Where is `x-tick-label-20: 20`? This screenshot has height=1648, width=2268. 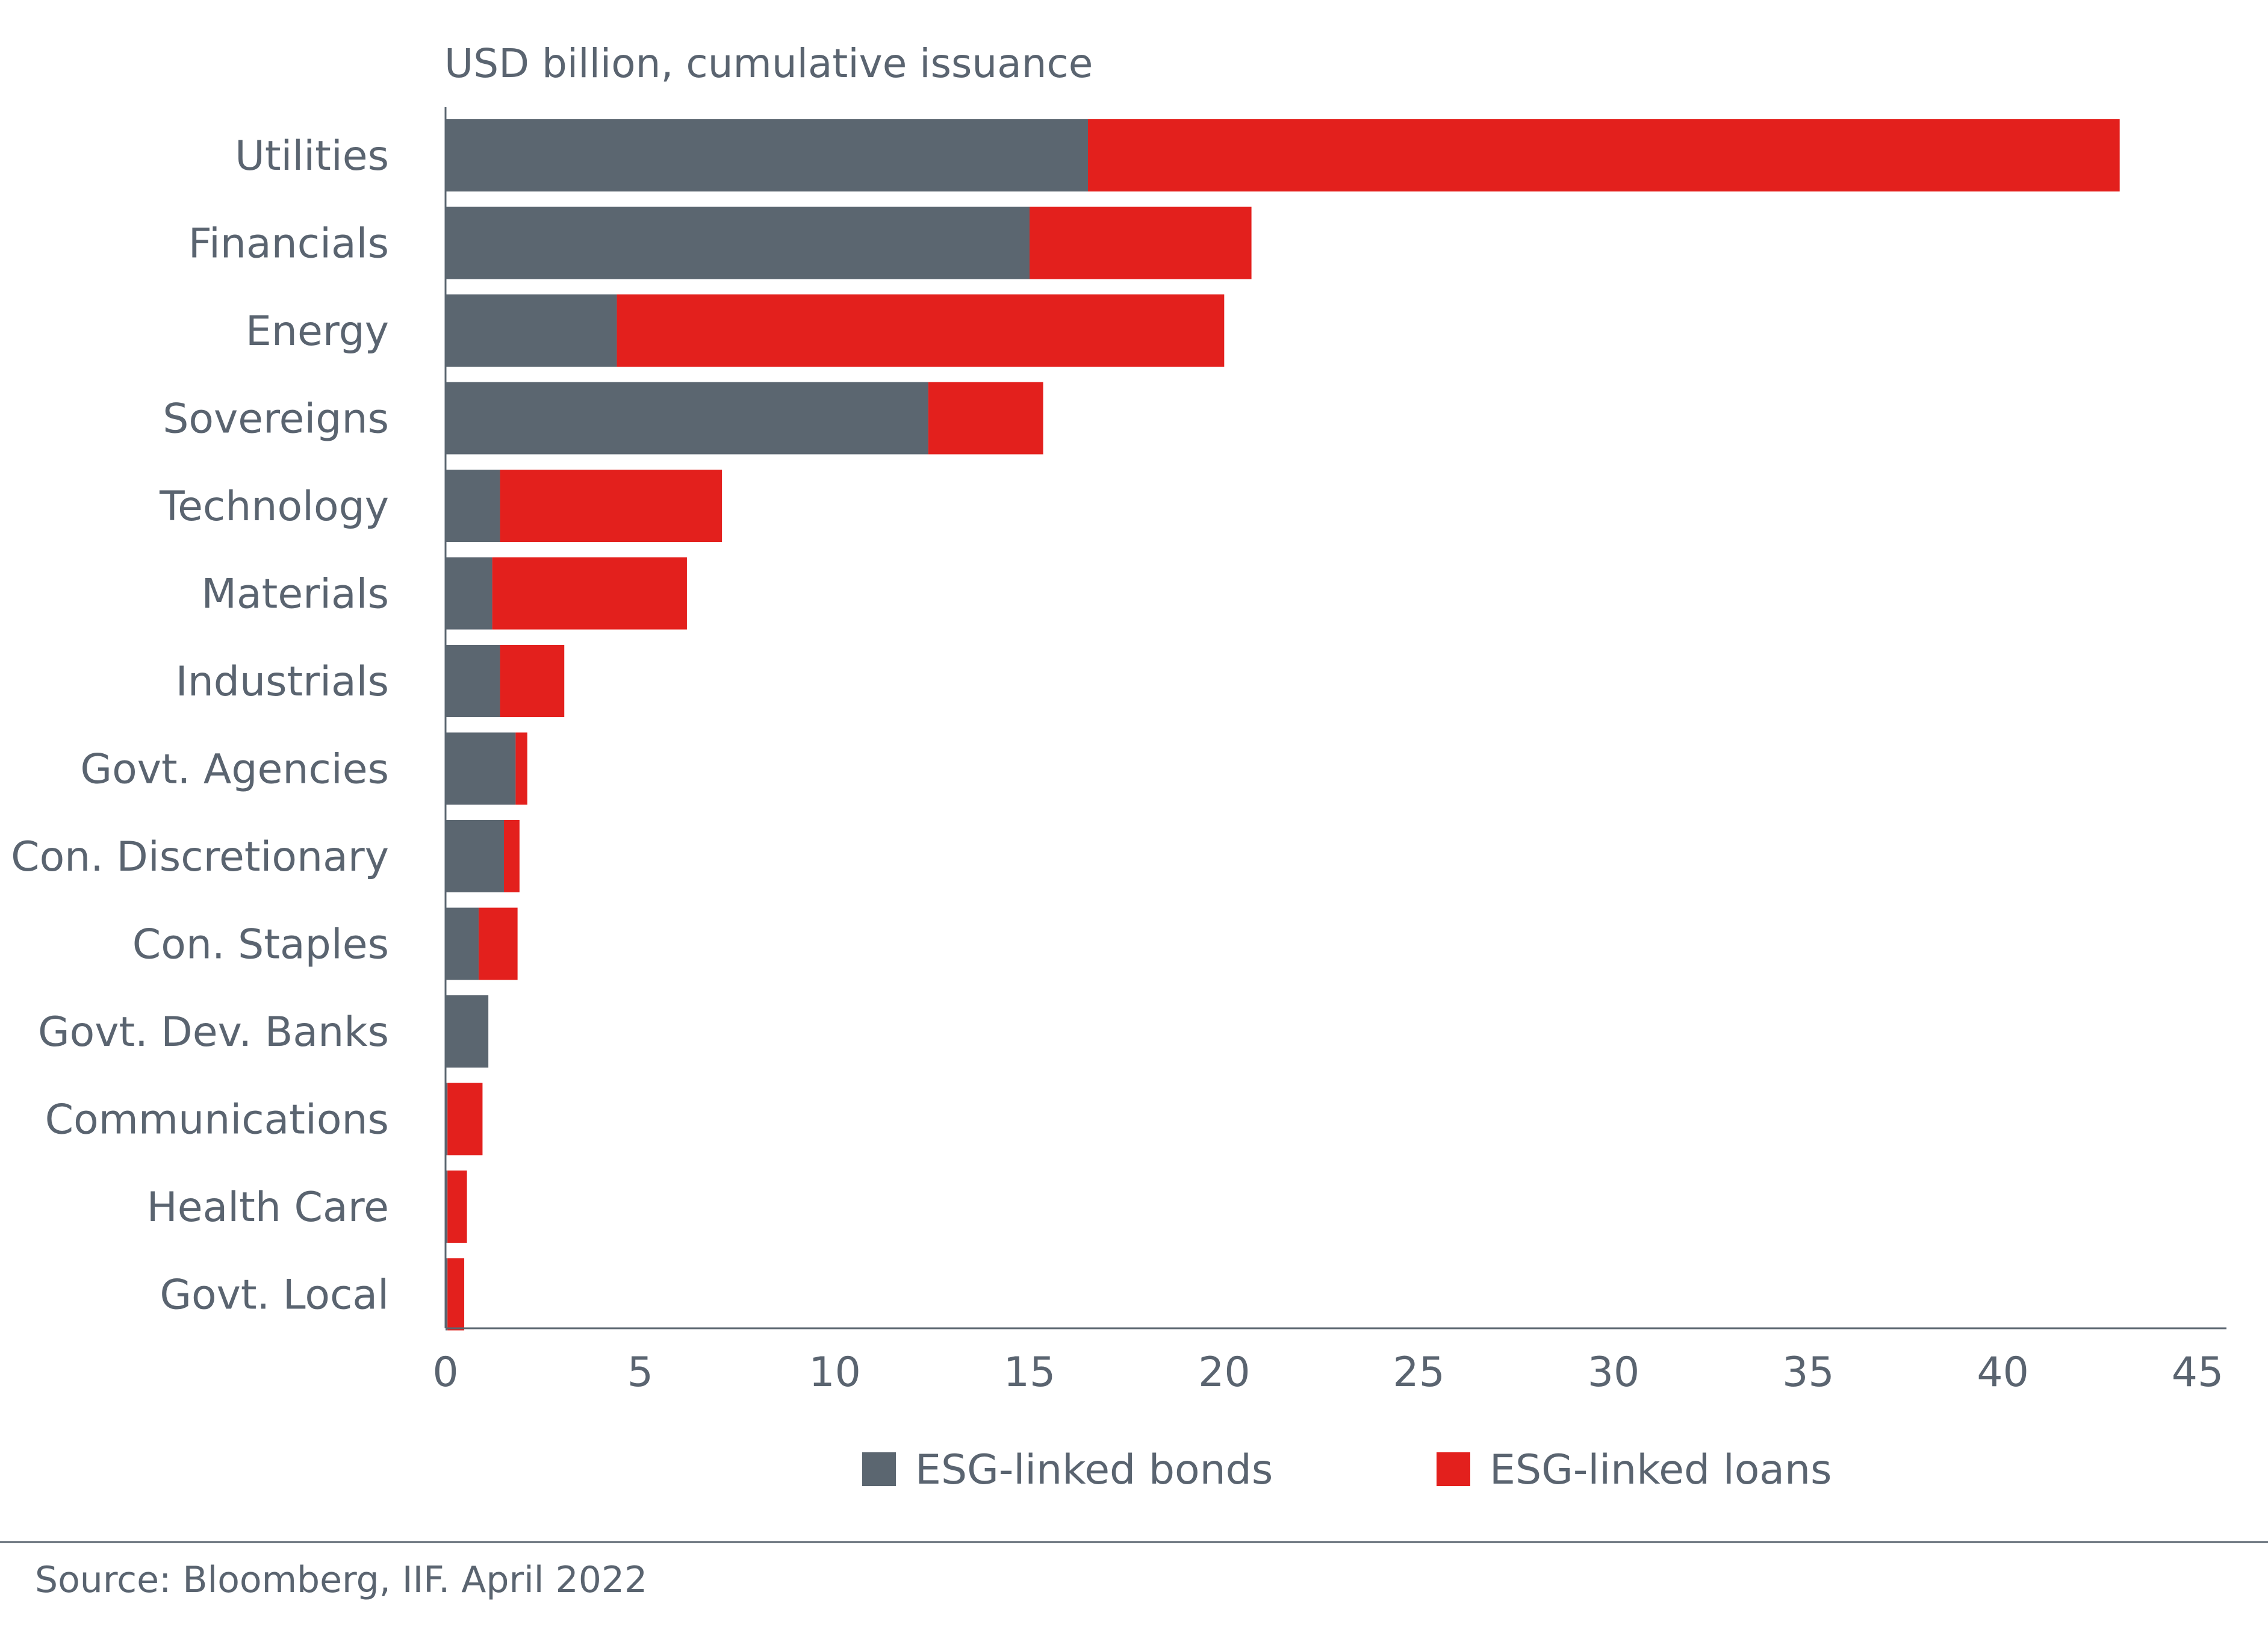
x-tick-label-20: 20 is located at coordinates (1224, 1372).